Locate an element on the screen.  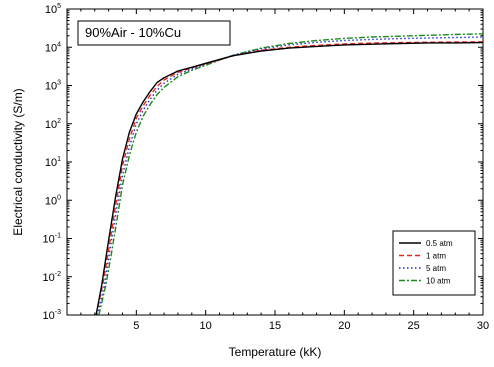
y-tick-label: 10¹ is located at coordinates (53, 162).